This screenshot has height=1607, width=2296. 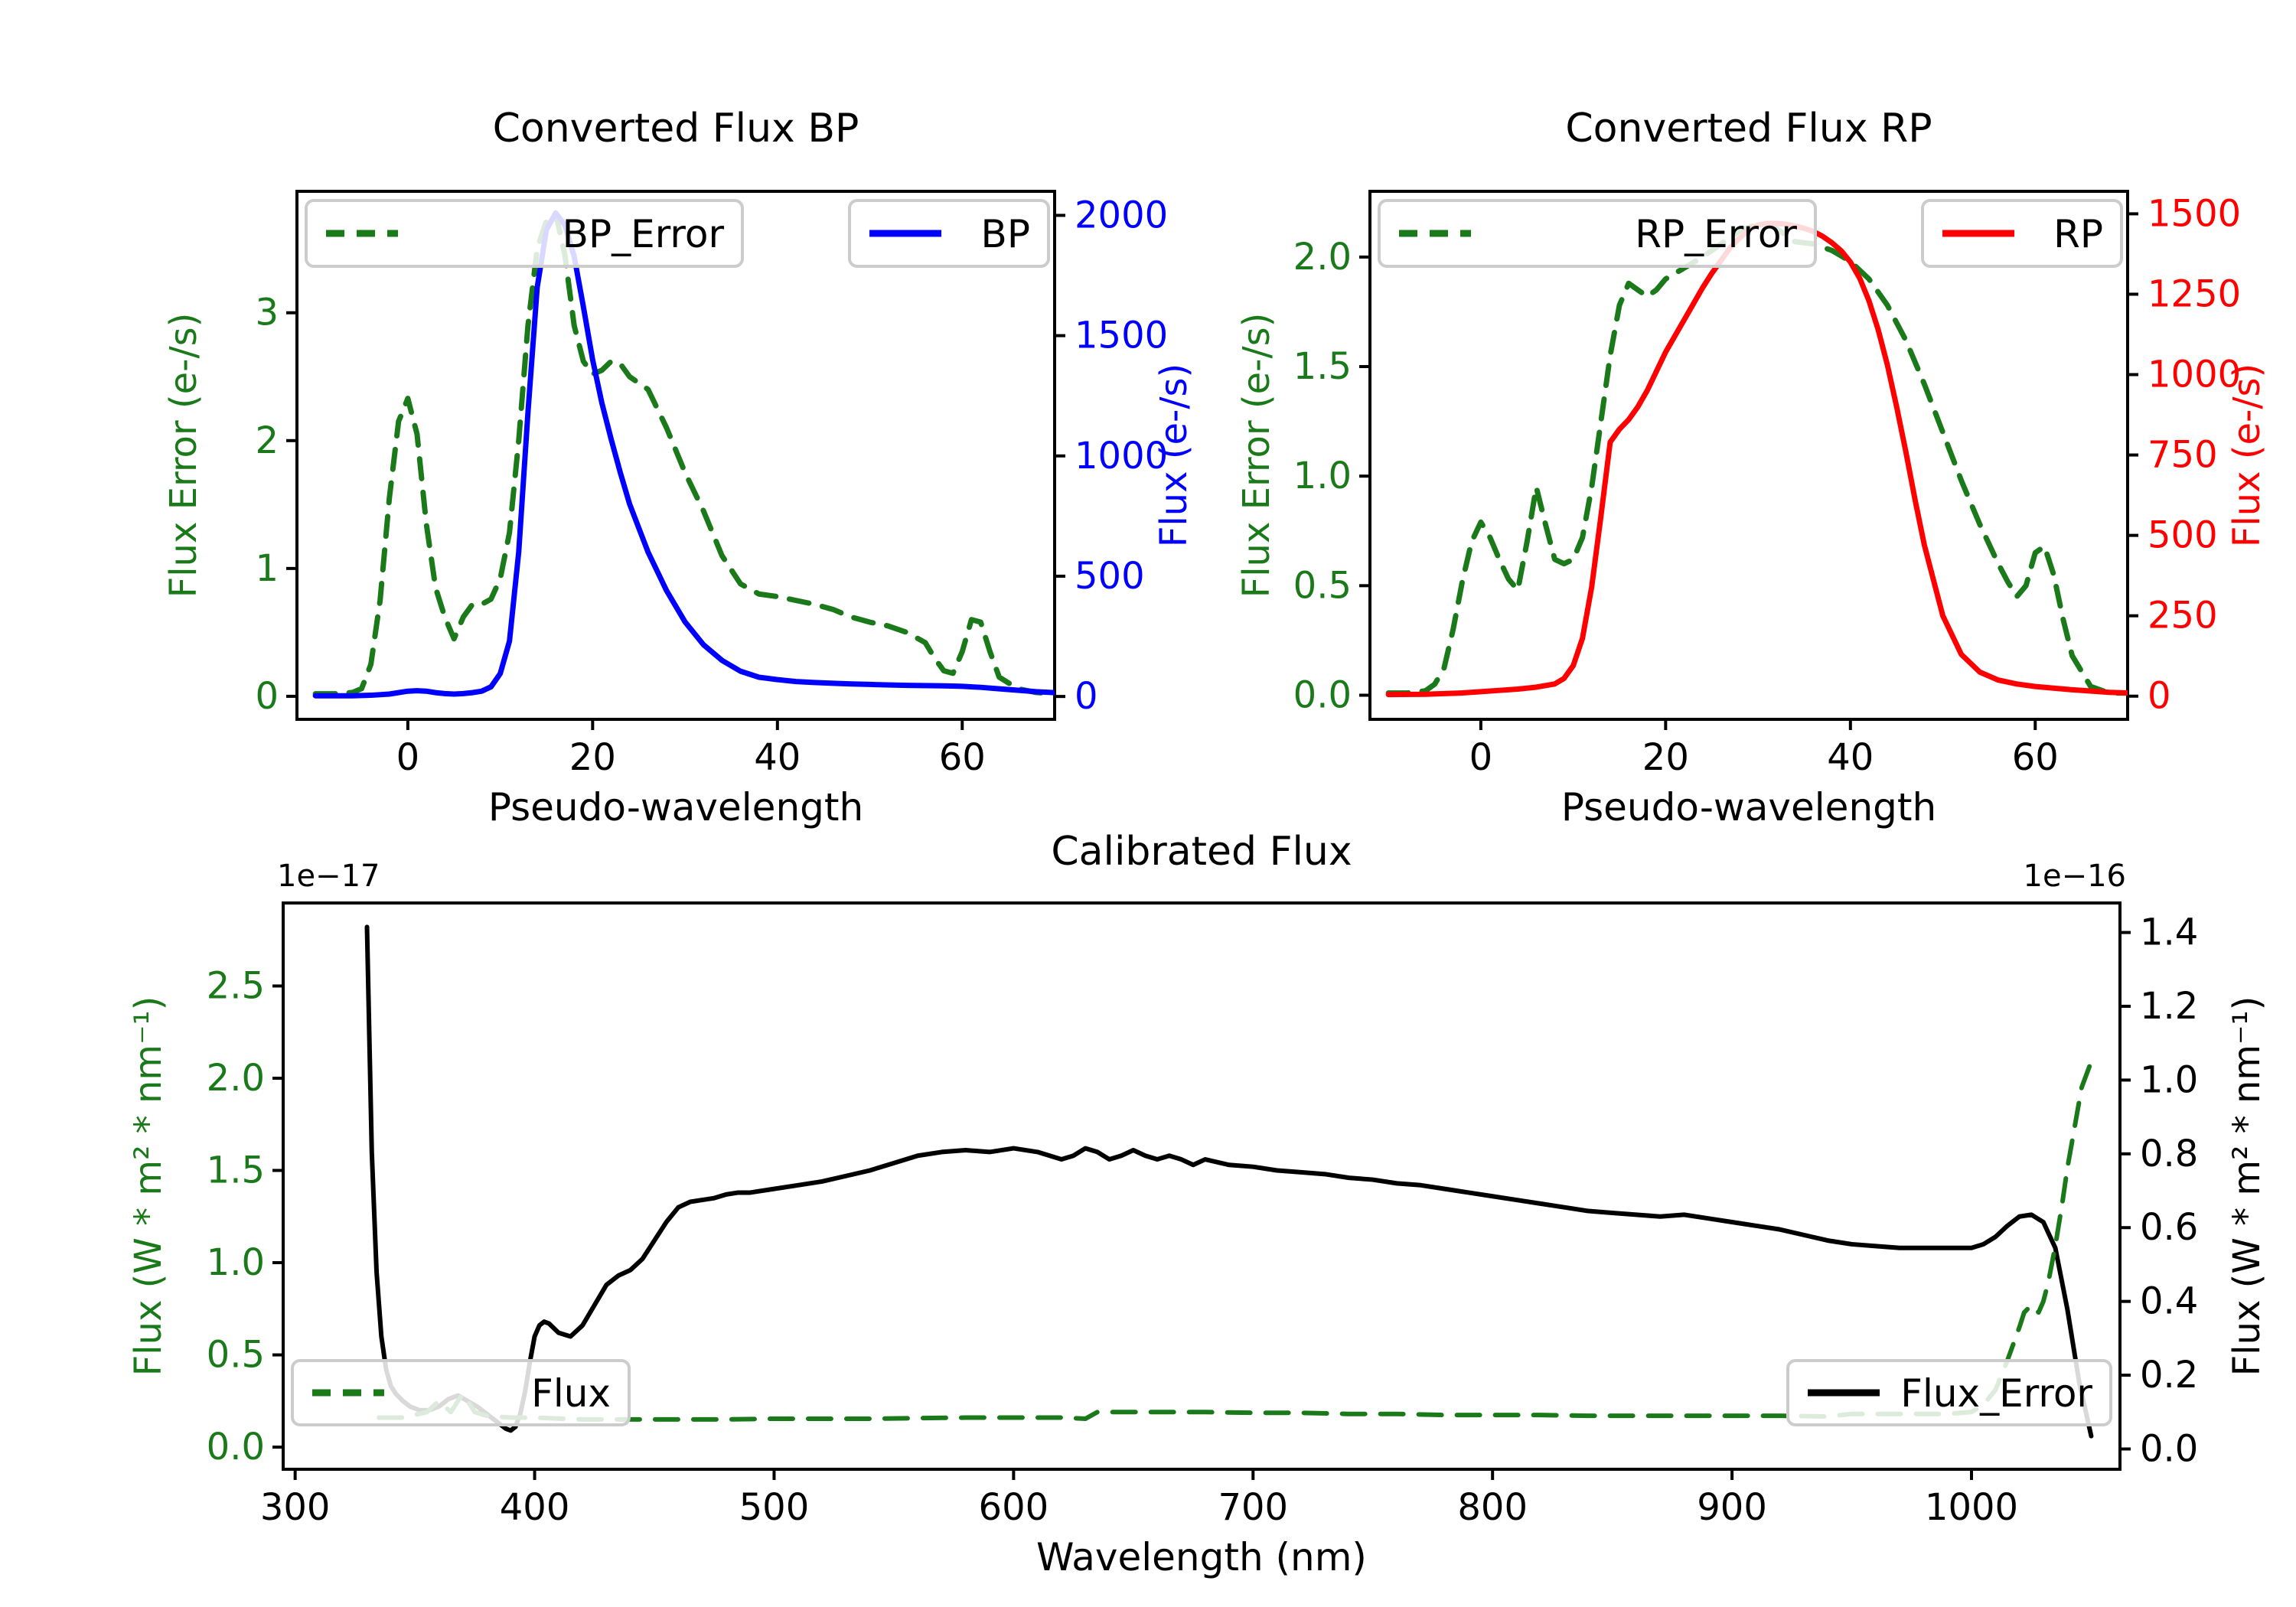 What do you see at coordinates (148, 1186) in the screenshot?
I see `y-axis-label-left: Flux (W * m² * nm⁻¹)` at bounding box center [148, 1186].